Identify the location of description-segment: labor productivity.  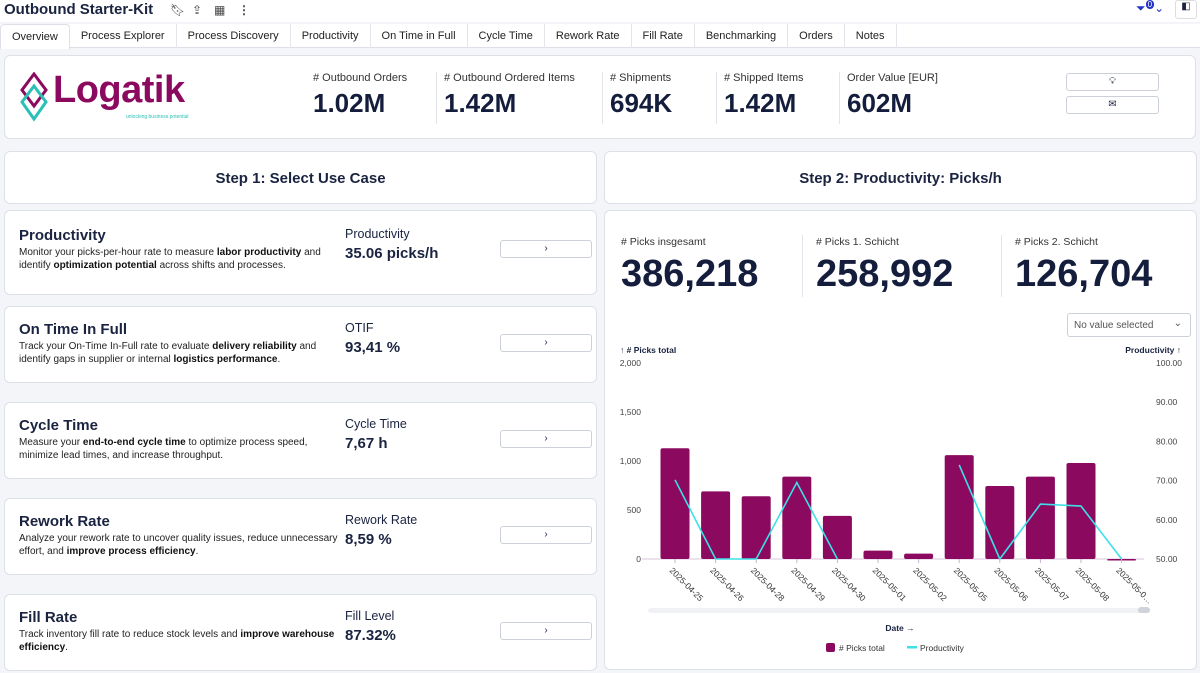
(259, 252).